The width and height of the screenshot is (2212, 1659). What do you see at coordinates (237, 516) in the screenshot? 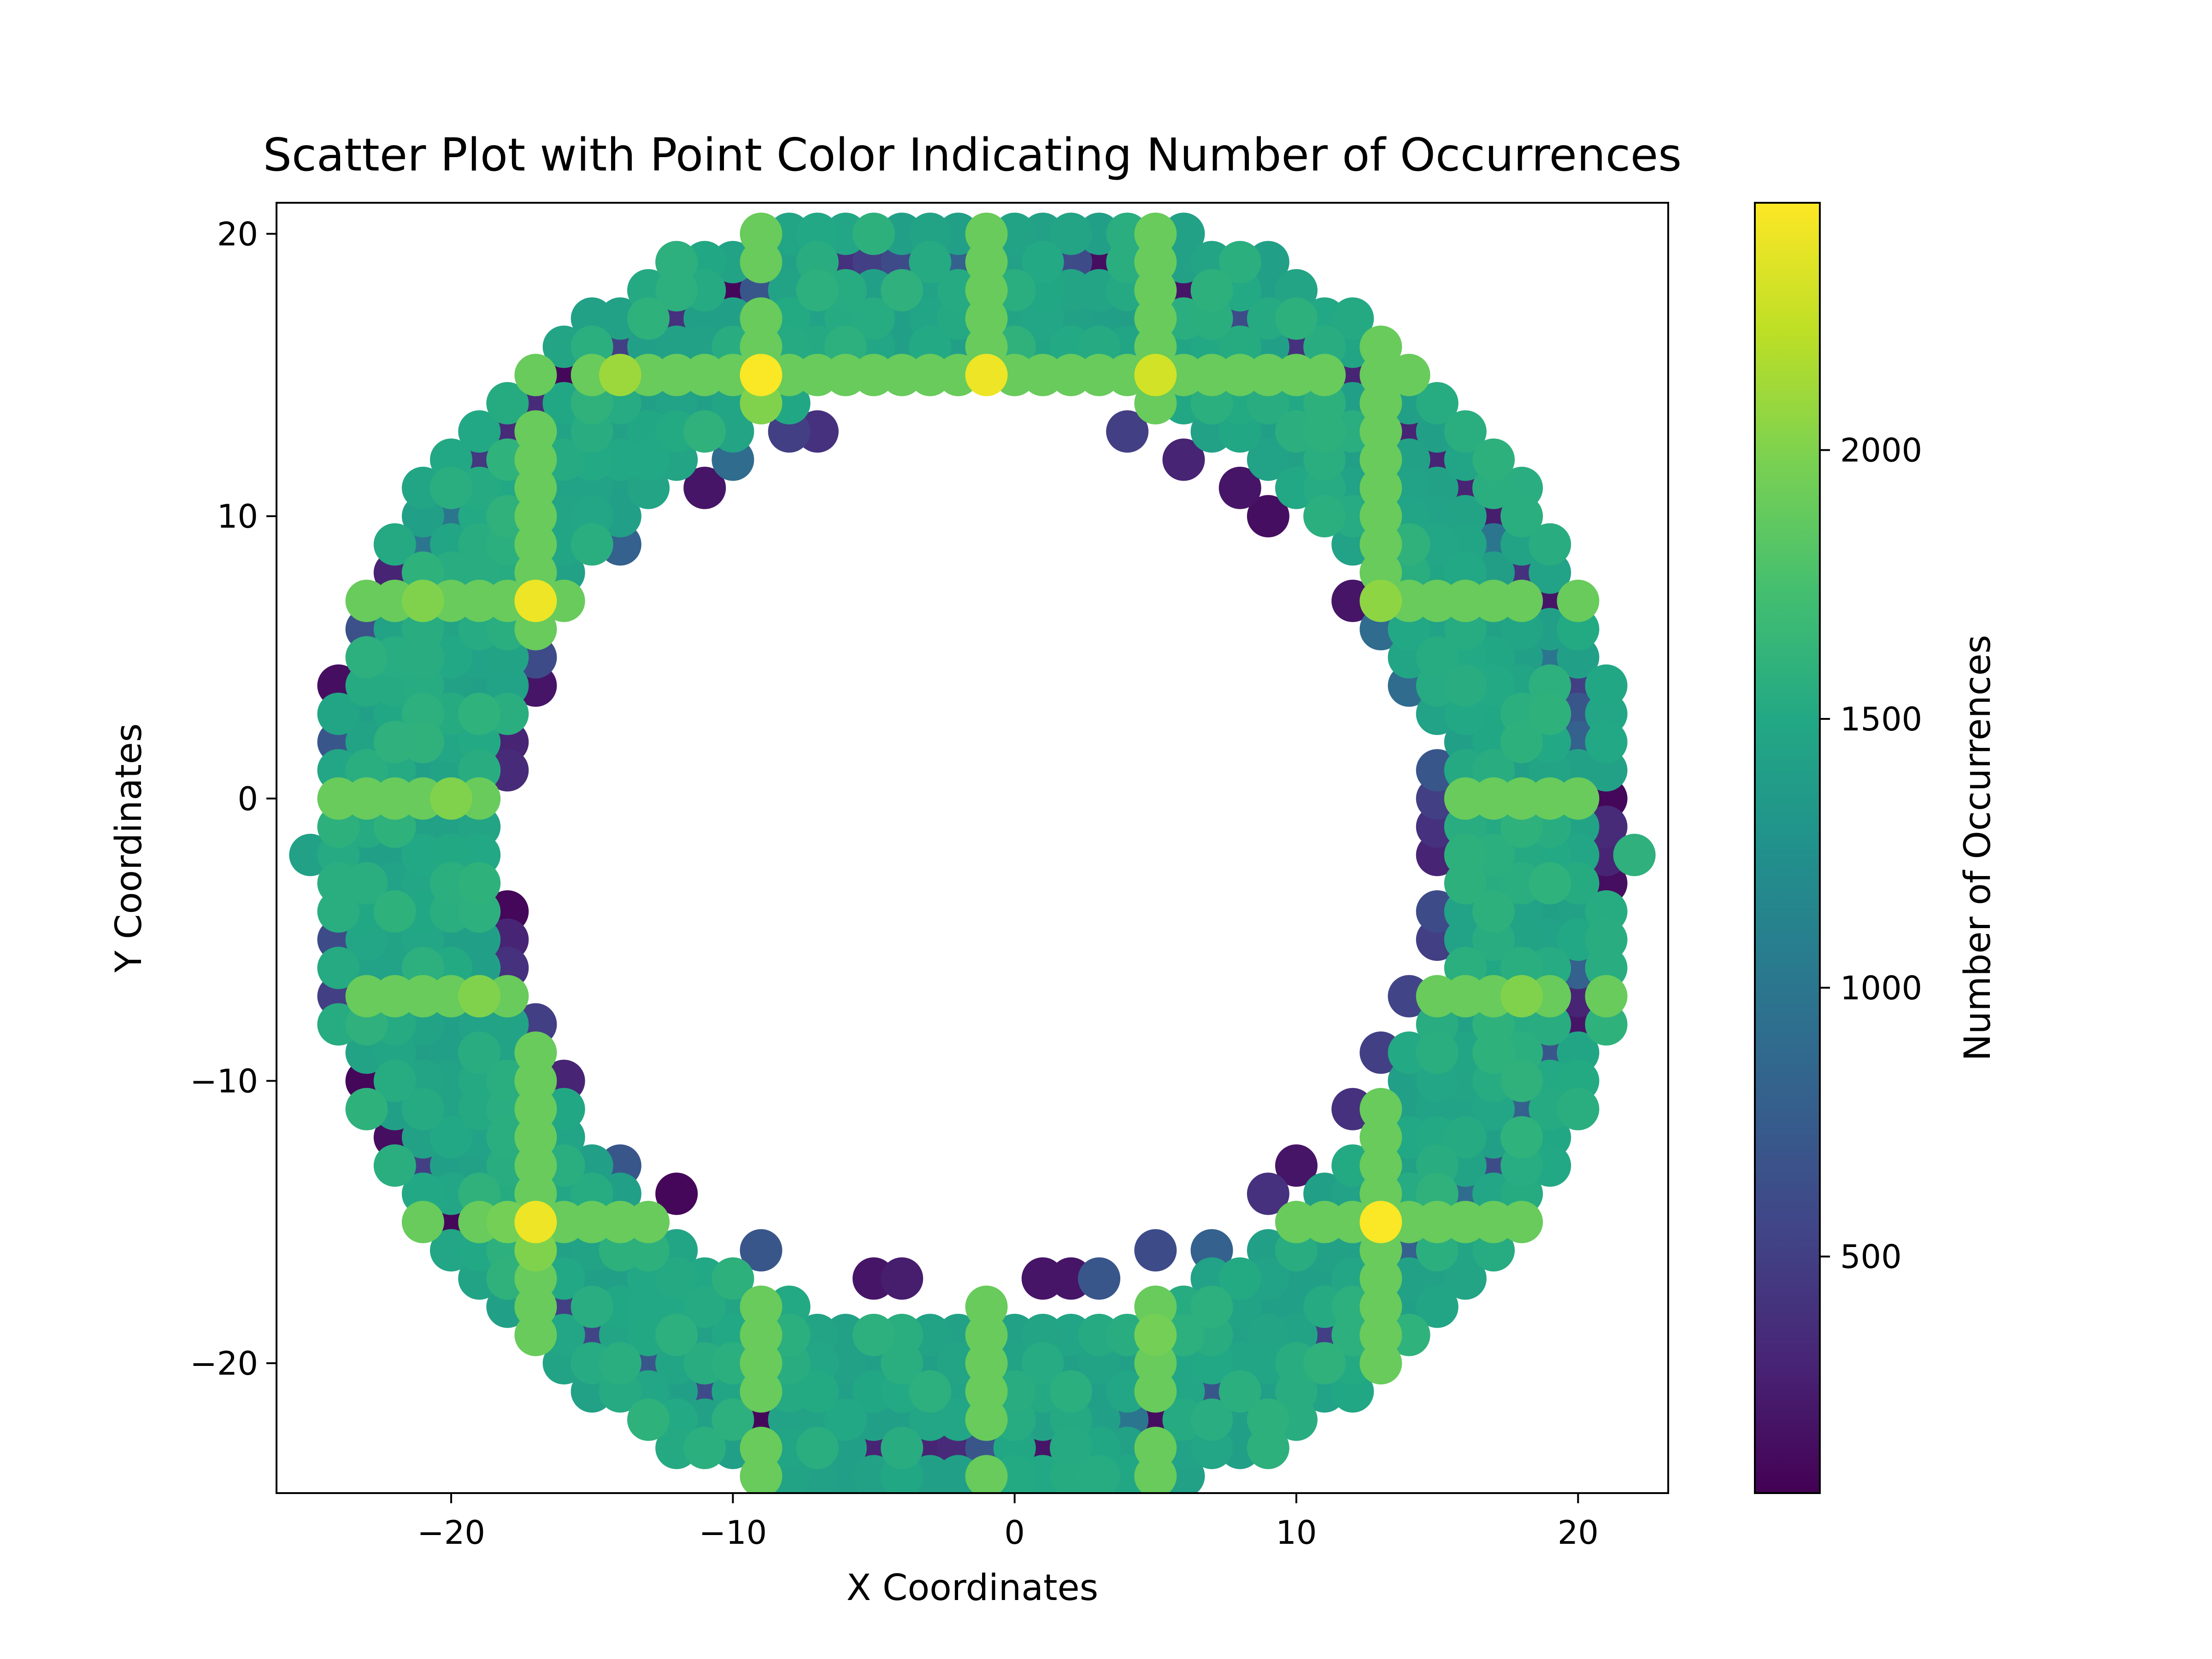
I see `y-tick-label: 10` at bounding box center [237, 516].